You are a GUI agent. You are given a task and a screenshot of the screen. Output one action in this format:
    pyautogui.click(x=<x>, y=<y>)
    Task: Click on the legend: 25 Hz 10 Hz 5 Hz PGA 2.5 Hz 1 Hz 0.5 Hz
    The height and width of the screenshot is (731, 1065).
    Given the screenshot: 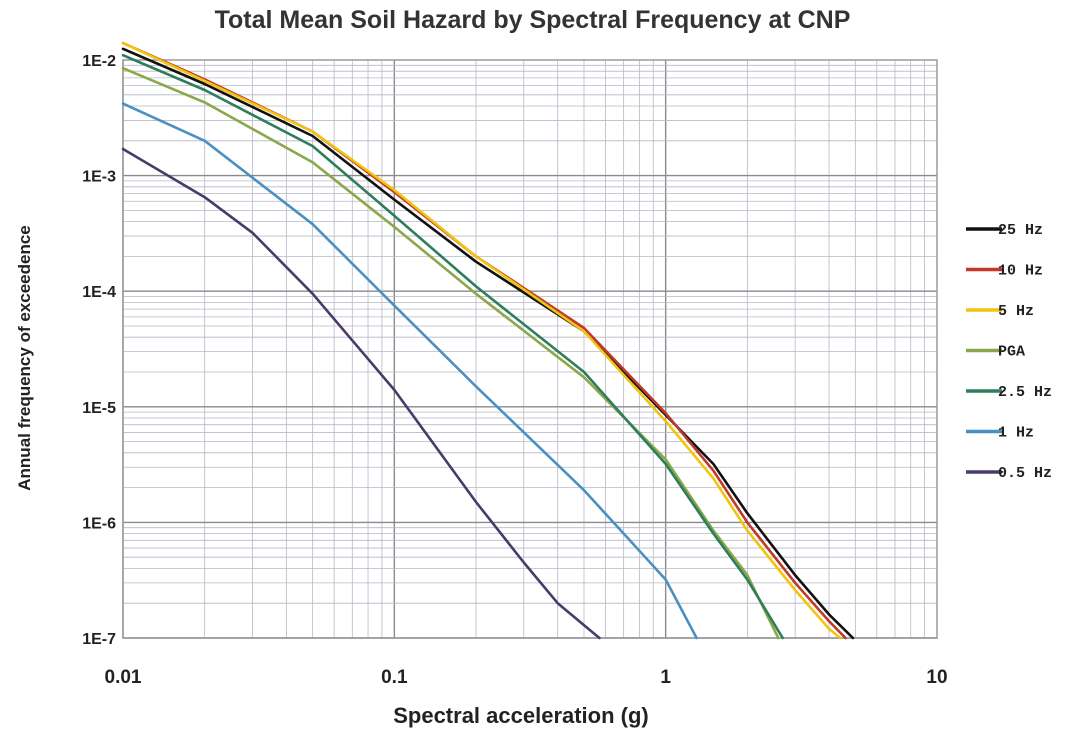 What is the action you would take?
    pyautogui.click(x=1009, y=352)
    